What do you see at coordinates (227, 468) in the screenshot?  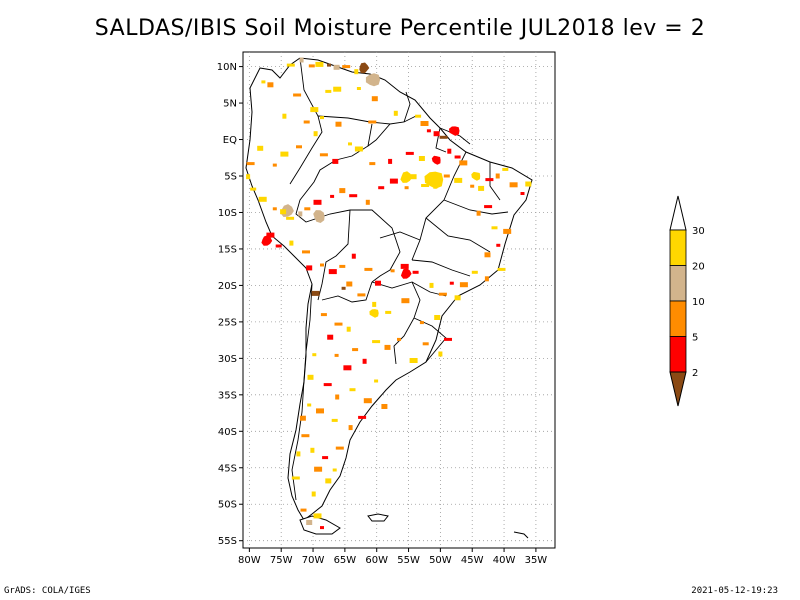 I see `y-tick-label: 45S` at bounding box center [227, 468].